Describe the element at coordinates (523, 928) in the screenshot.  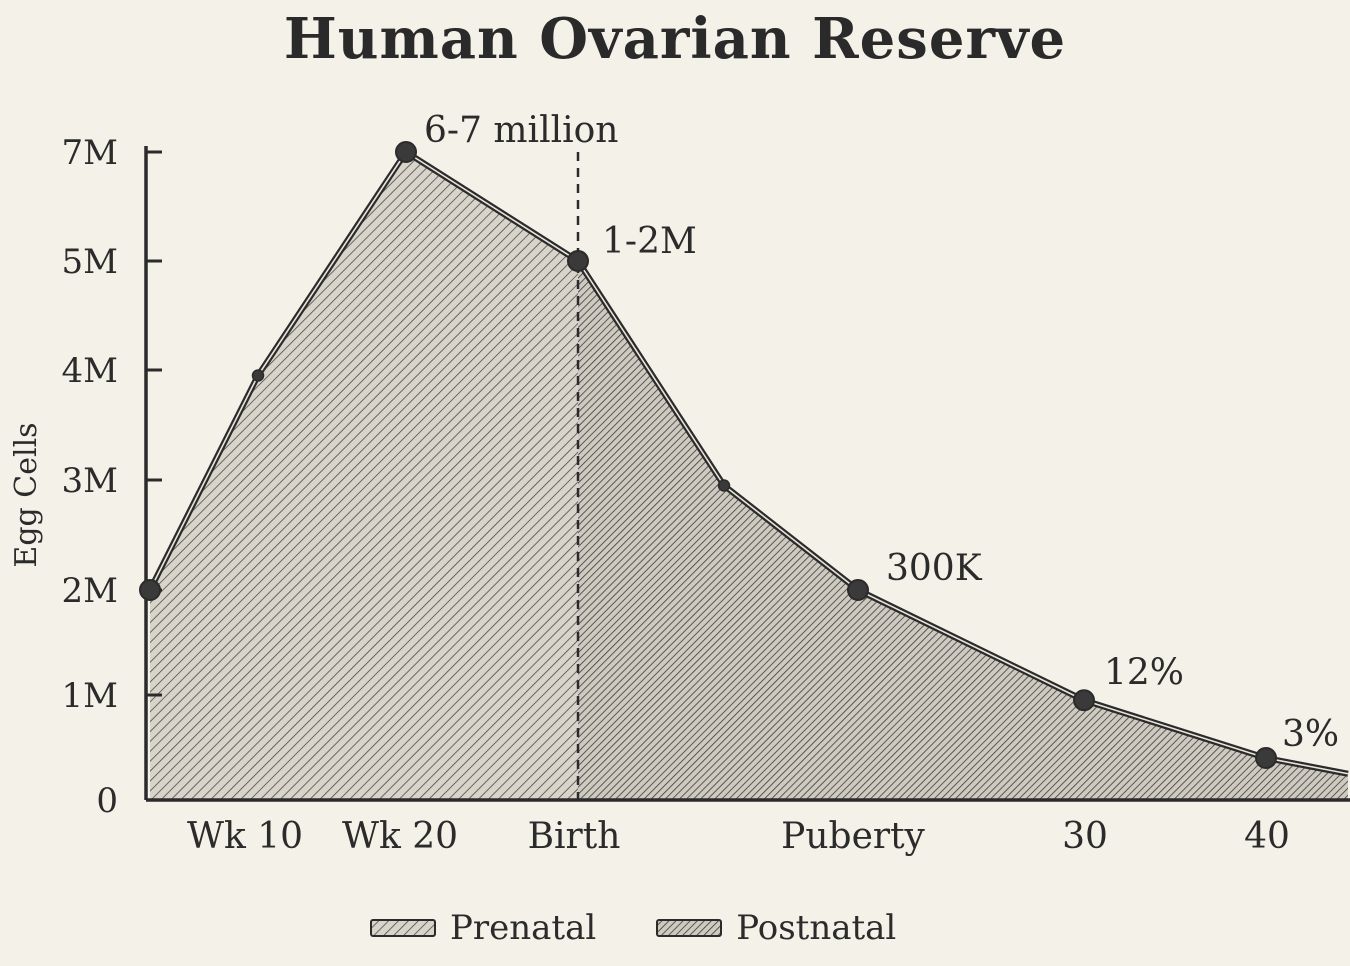
I see `legend-label-prenatal: Prenatal` at that location.